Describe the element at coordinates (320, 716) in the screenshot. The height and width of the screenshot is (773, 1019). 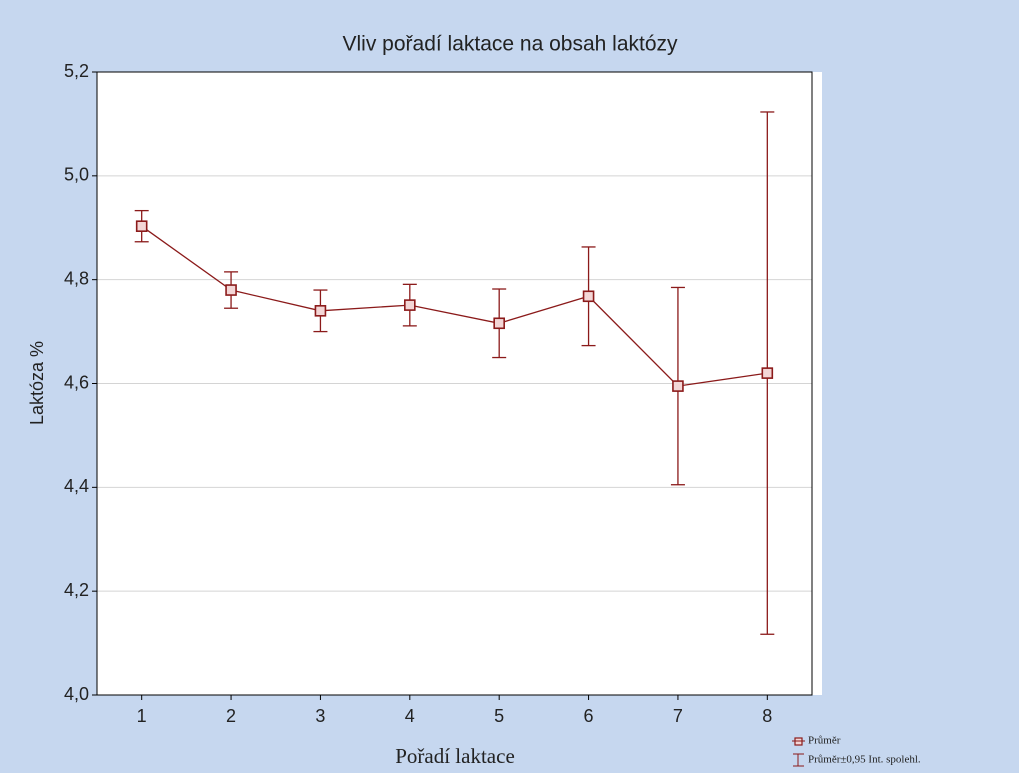
I see `x-tick-label: 3` at that location.